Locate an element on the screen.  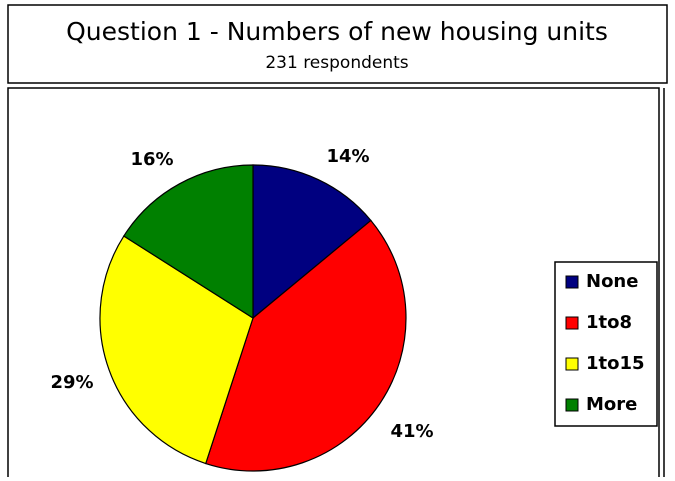
legend-label: More is located at coordinates (611, 404).